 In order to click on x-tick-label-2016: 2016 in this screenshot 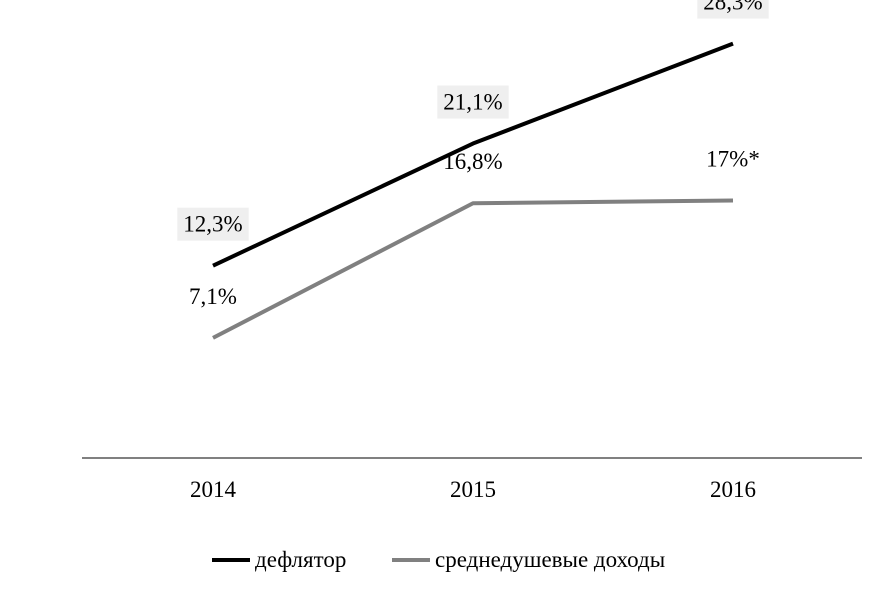, I will do `click(733, 489)`.